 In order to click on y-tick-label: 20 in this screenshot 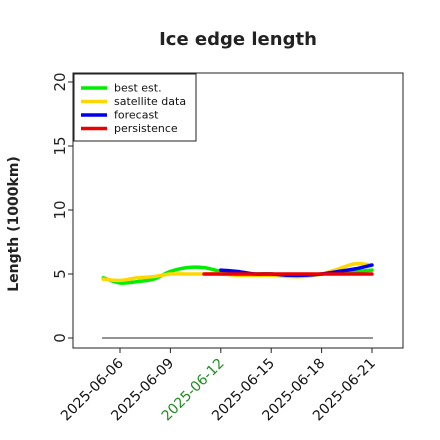, I will do `click(60, 81)`.